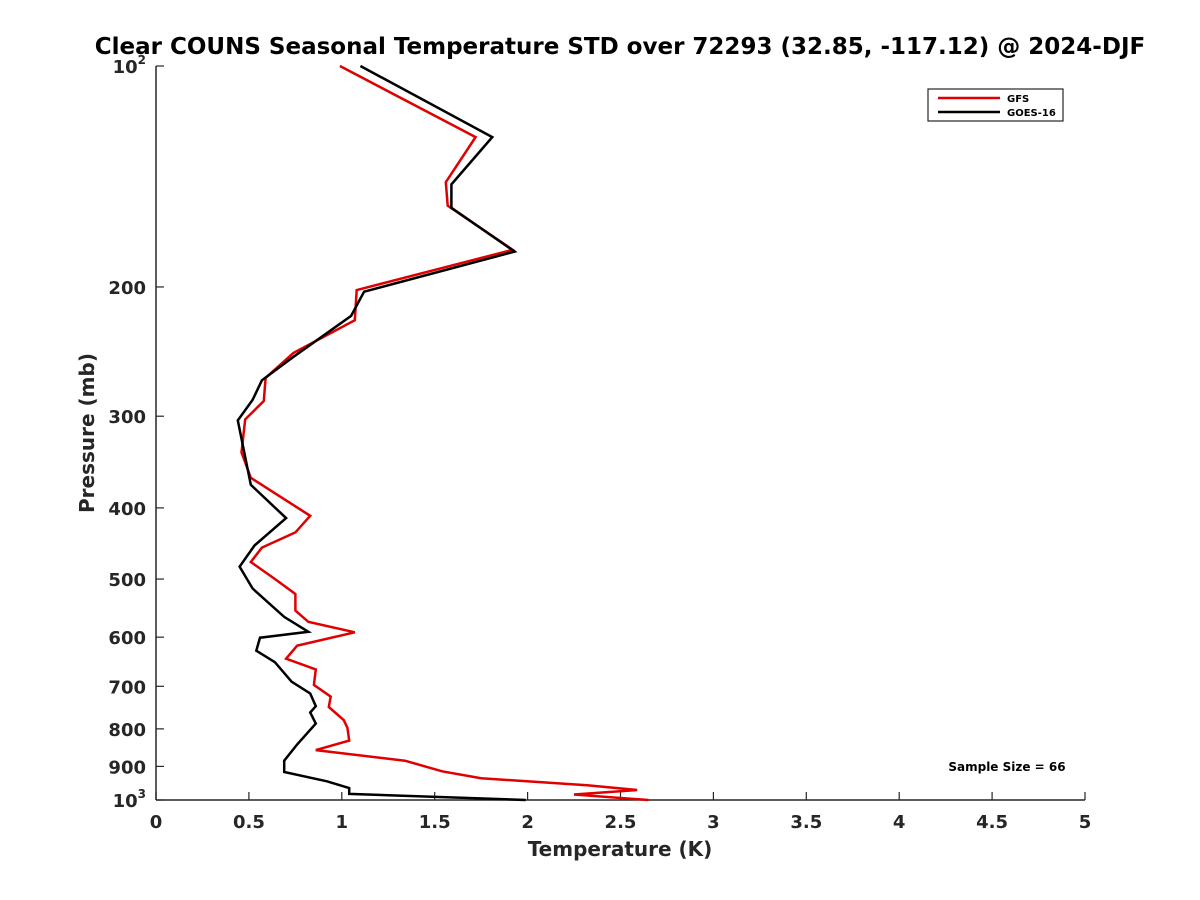 The height and width of the screenshot is (900, 1200). I want to click on legend-items: GFS GOES-16, so click(997, 106).